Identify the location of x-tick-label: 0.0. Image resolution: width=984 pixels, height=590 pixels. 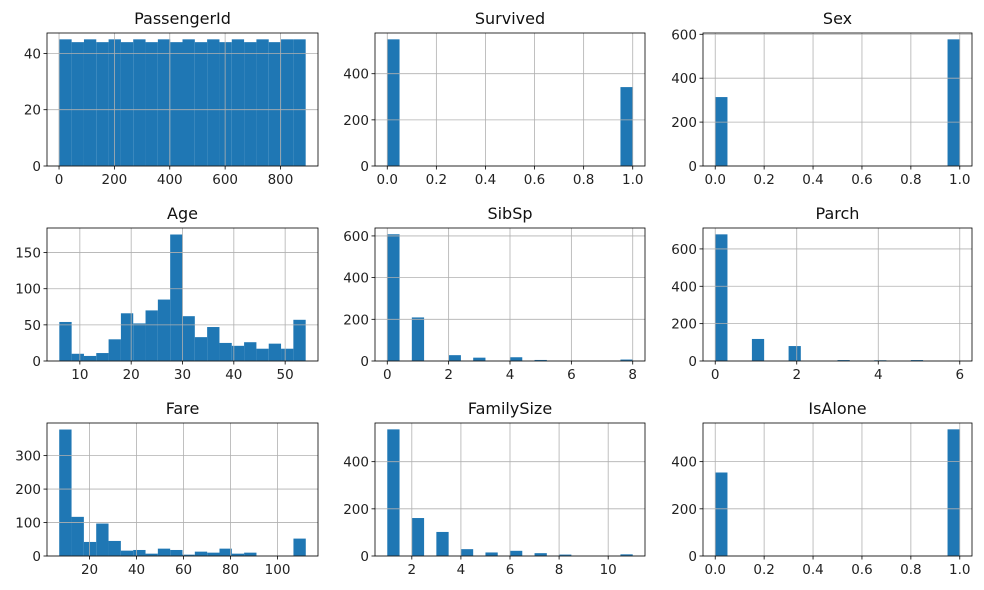
(387, 180).